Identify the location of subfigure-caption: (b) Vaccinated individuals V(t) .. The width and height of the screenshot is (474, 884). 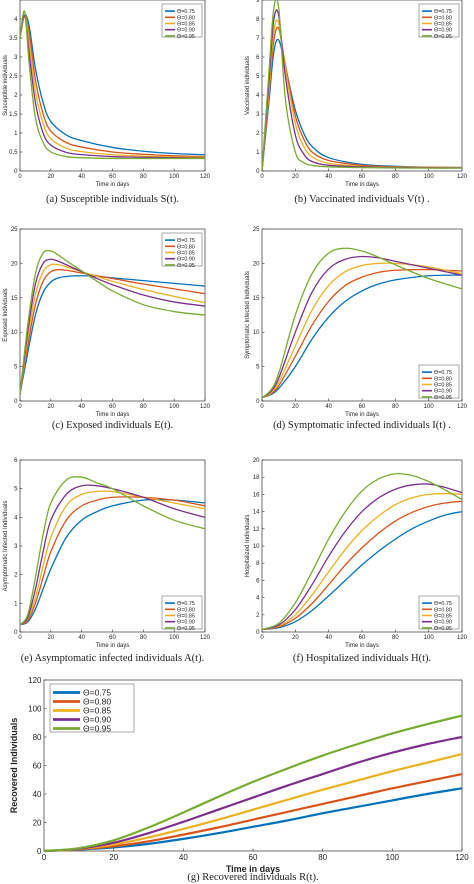
(361, 199).